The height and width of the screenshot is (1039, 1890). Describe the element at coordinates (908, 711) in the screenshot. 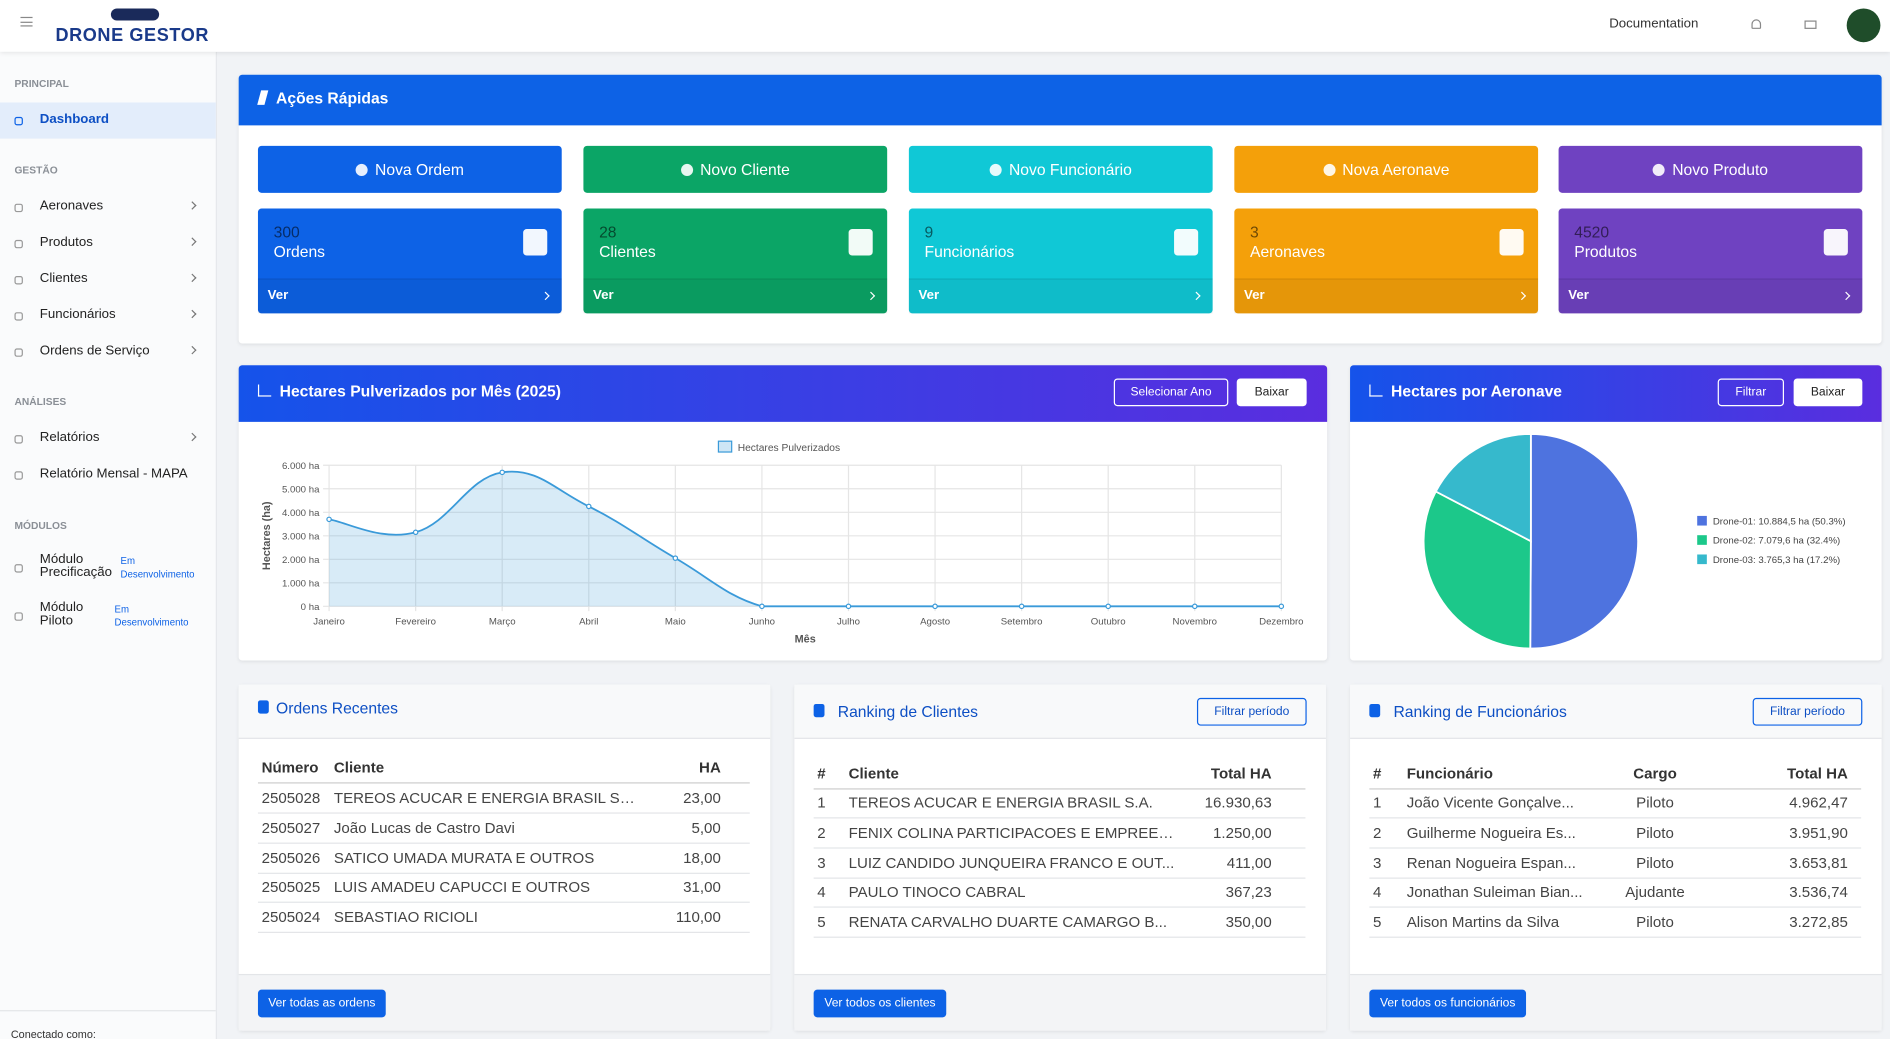

I see `table-title: Ranking de Clientes` at that location.